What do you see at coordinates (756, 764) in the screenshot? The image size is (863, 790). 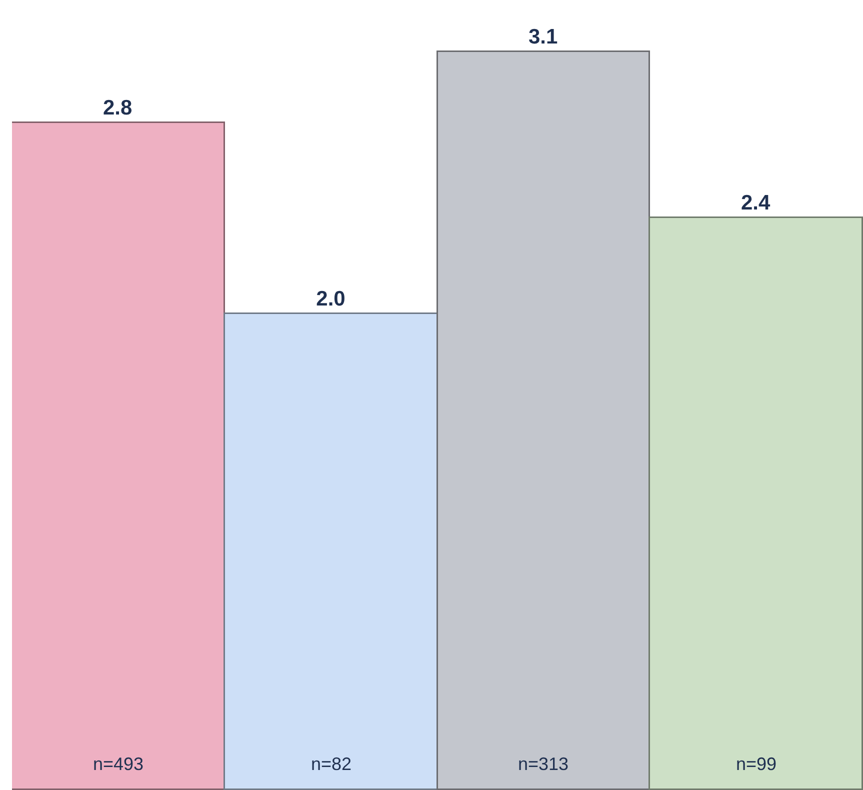 I see `annotation: n=99` at bounding box center [756, 764].